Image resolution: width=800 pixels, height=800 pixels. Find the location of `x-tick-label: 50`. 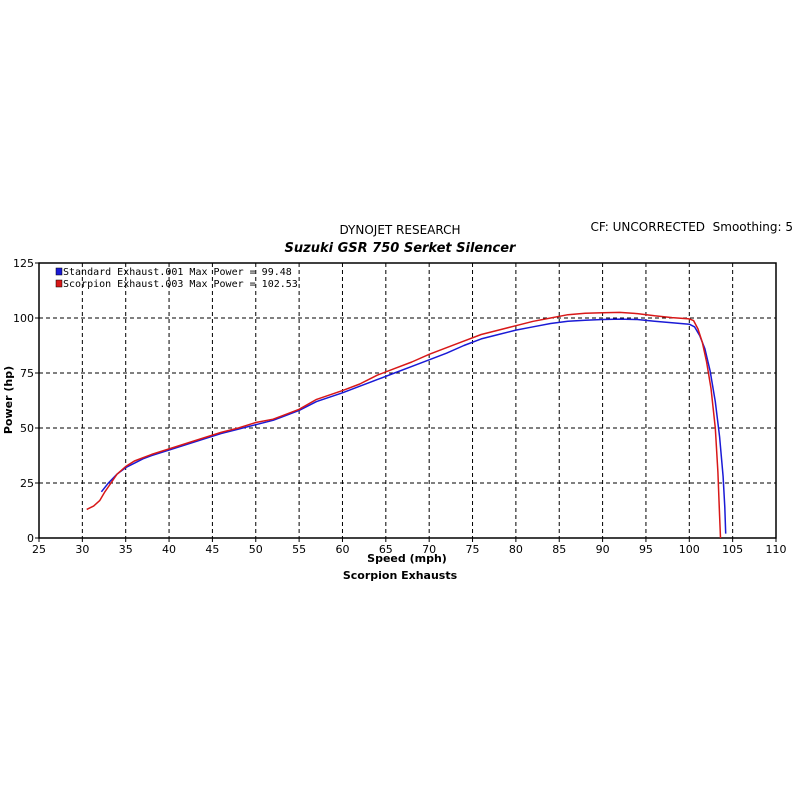

x-tick-label: 50 is located at coordinates (256, 549).